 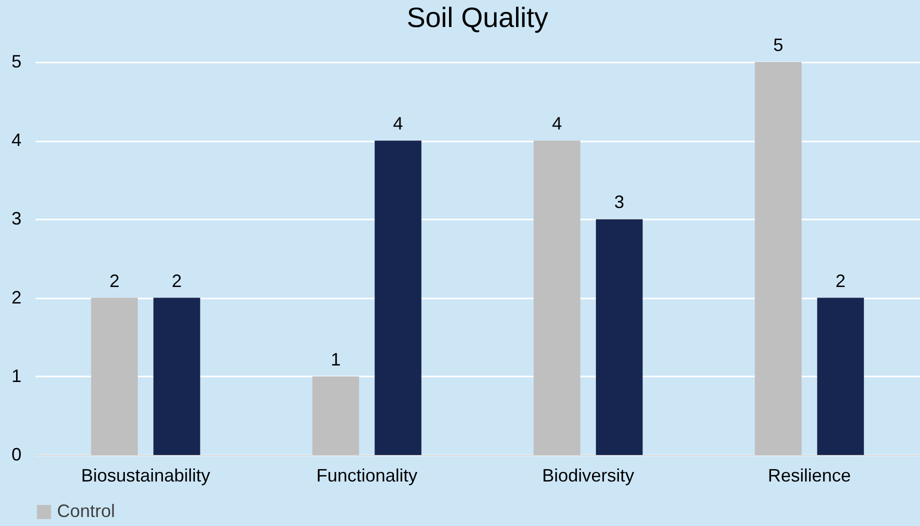 I want to click on y-tick-label: 4, so click(x=16, y=140).